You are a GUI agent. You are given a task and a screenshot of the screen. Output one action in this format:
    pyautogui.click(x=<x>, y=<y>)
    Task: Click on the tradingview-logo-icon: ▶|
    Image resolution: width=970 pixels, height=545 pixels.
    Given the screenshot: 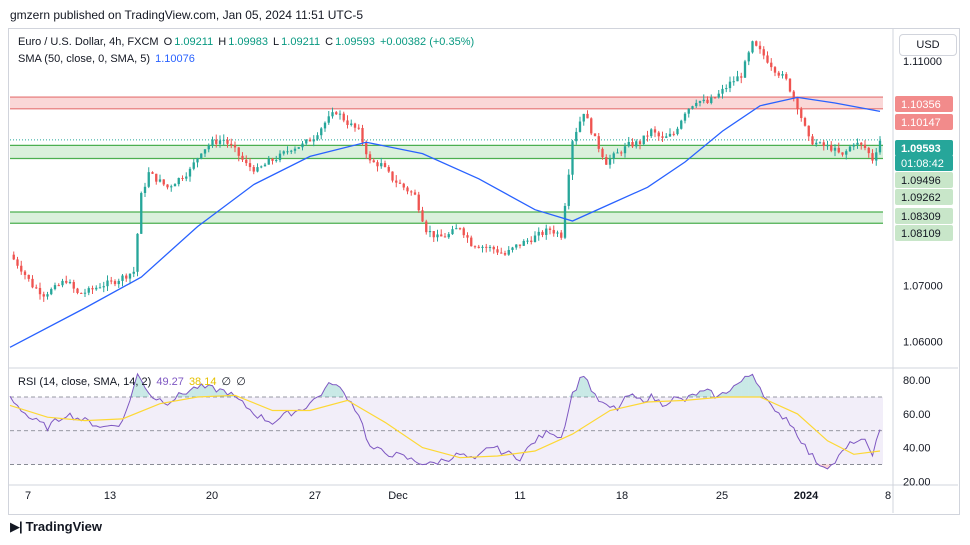 What is the action you would take?
    pyautogui.click(x=16, y=526)
    